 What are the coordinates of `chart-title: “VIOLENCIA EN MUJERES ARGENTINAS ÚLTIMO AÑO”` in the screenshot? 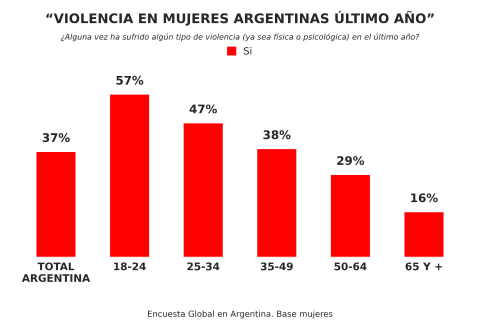 It's located at (240, 18).